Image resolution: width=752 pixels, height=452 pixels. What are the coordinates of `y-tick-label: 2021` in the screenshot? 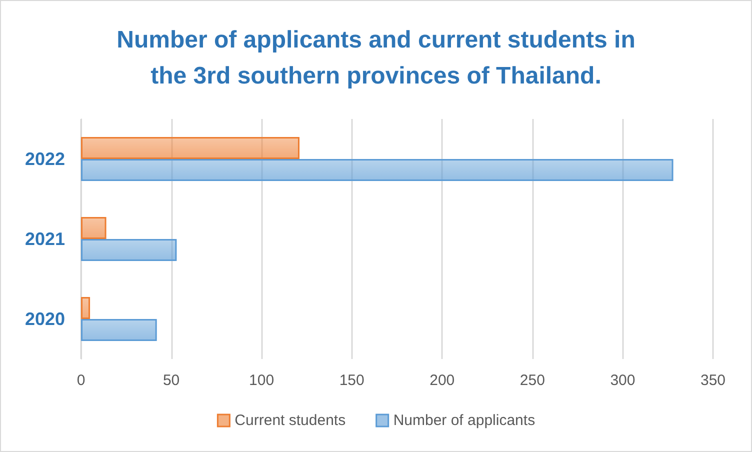 It's located at (44, 239).